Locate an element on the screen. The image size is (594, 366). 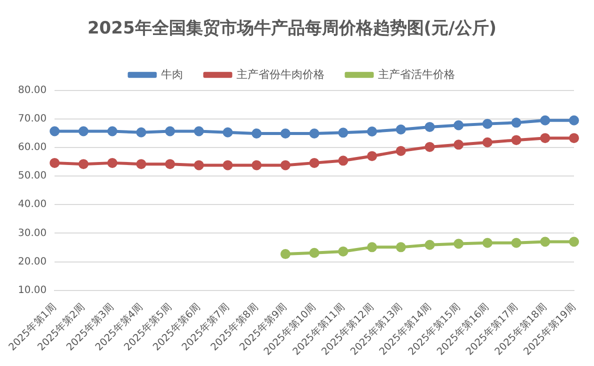
legend-label: 主产省活牛价格 is located at coordinates (416, 74).